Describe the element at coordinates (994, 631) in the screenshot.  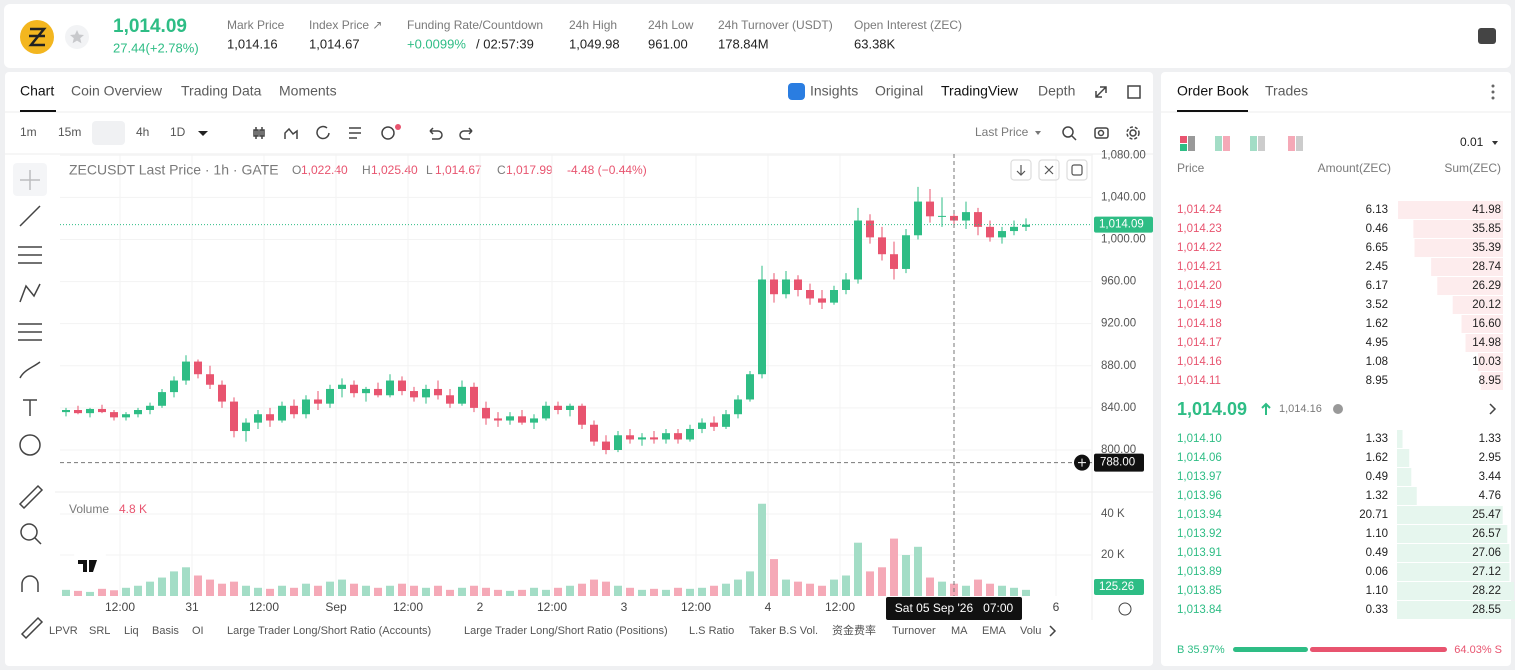
I see `indicator: EMA` at that location.